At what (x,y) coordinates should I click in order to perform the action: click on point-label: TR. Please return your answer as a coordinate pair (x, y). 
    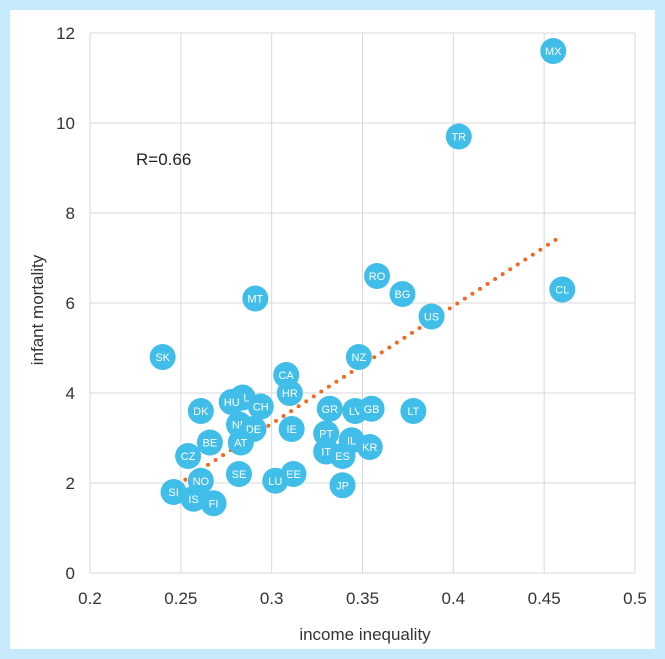
    Looking at the image, I should click on (458, 138).